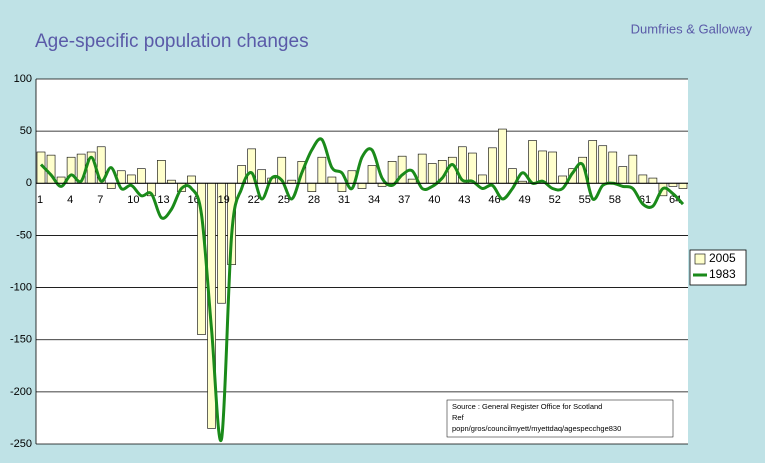 This screenshot has height=463, width=765. What do you see at coordinates (21, 392) in the screenshot?
I see `y-tick-label: -200` at bounding box center [21, 392].